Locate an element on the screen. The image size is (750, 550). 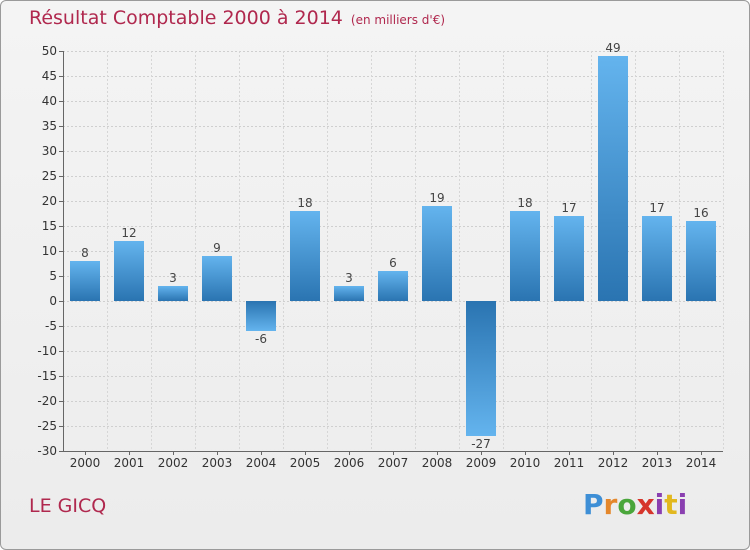
data-label-2010: 18 is located at coordinates (524, 203).